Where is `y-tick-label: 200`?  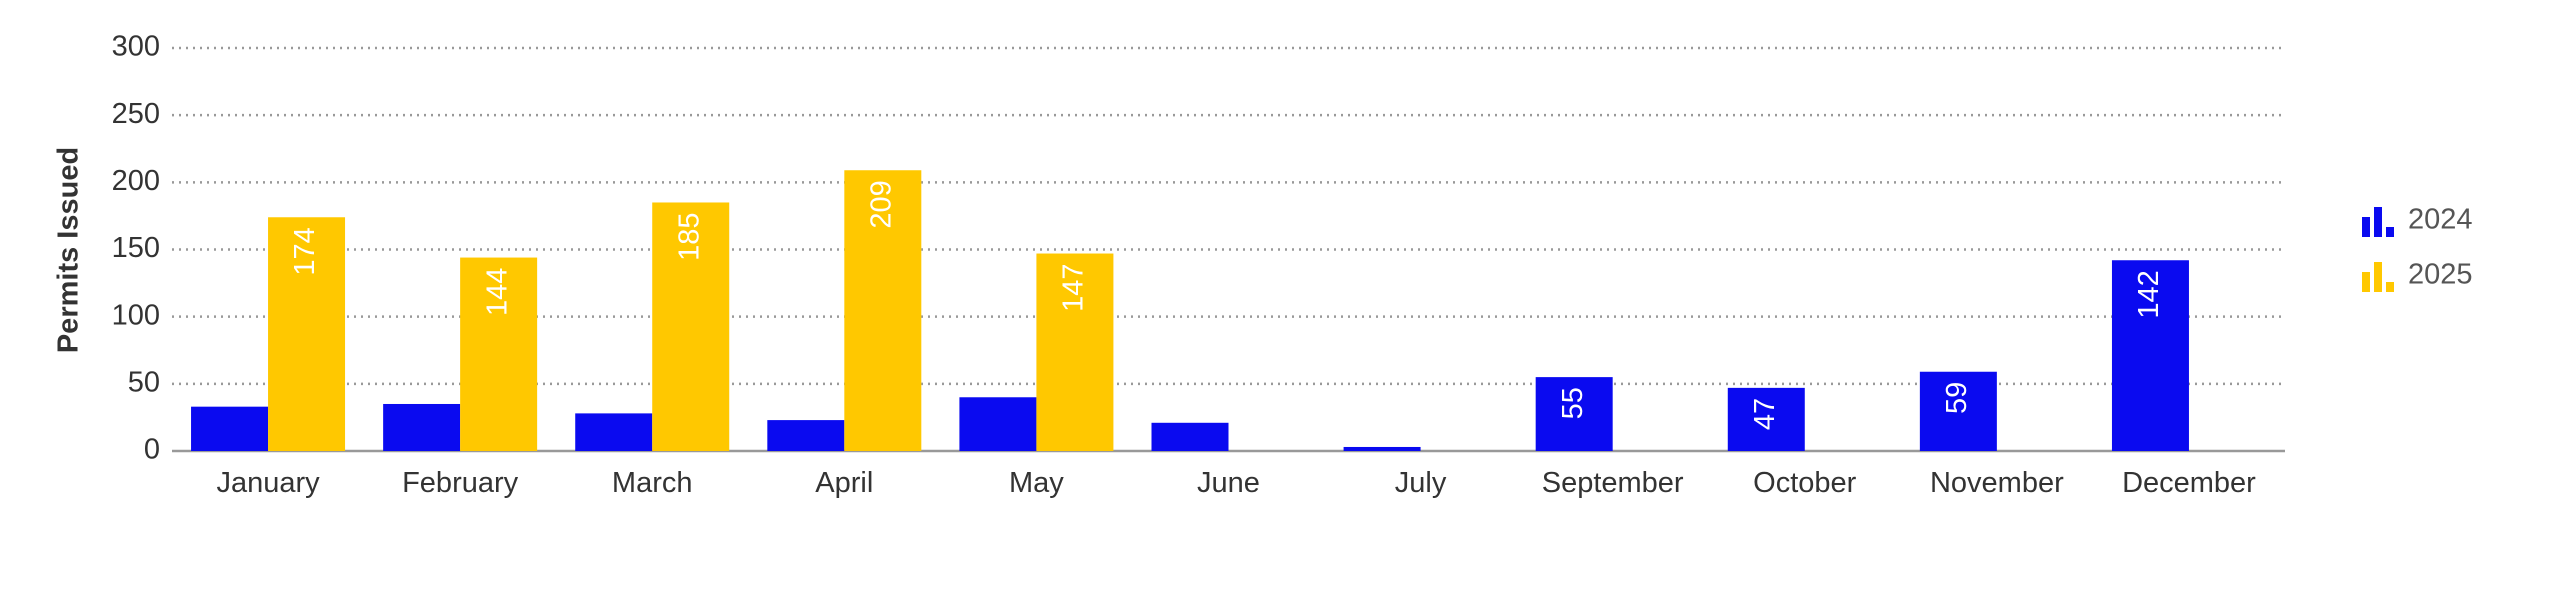
y-tick-label: 200 is located at coordinates (136, 181).